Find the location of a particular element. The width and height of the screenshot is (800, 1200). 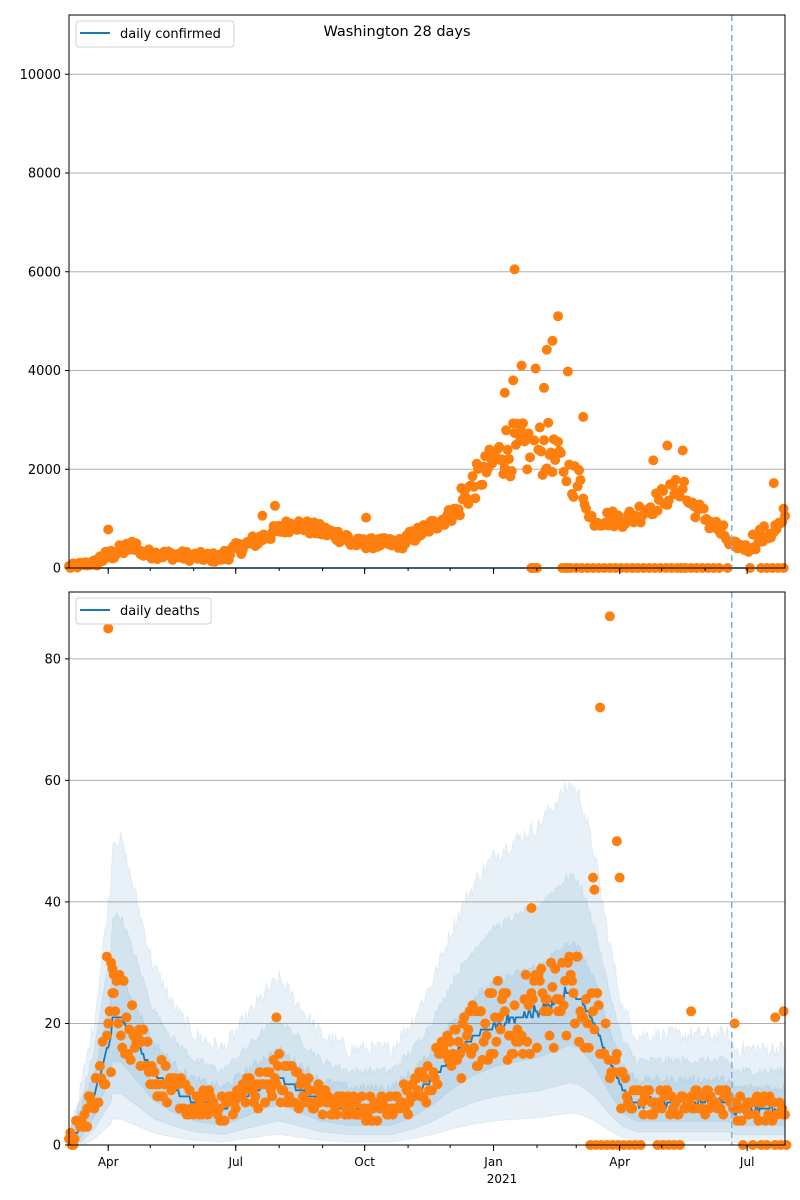

ytick-label: 2000 is located at coordinates (44, 470).